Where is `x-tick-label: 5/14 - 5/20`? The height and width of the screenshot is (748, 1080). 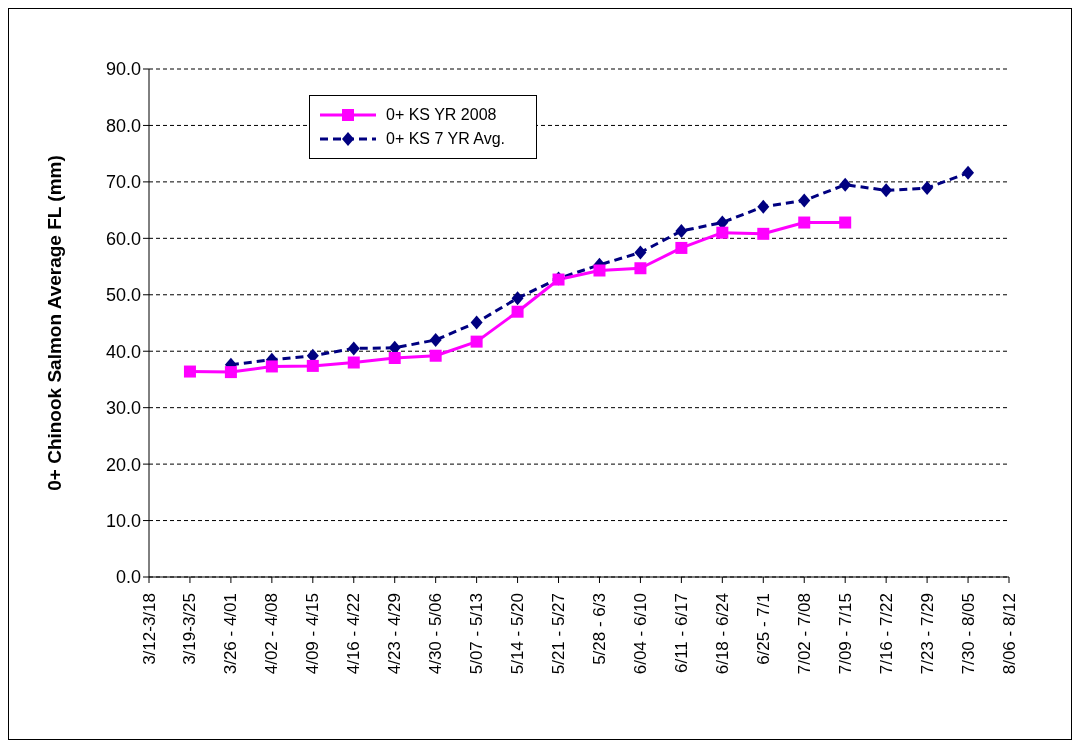
x-tick-label: 5/14 - 5/20 is located at coordinates (518, 634).